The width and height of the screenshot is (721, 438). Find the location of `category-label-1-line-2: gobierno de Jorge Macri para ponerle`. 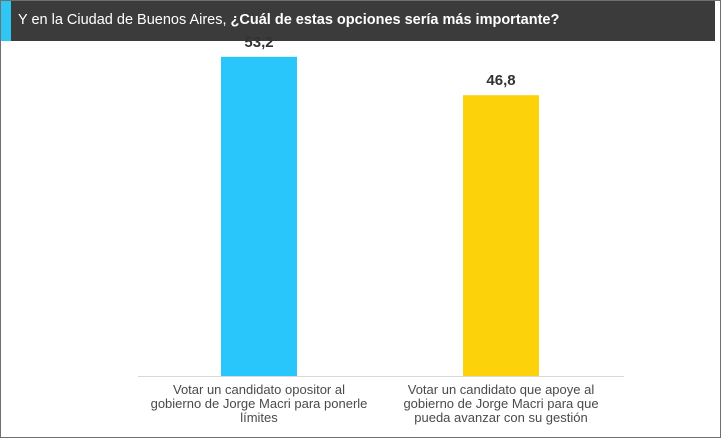

category-label-1-line-2: gobierno de Jorge Macri para ponerle is located at coordinates (259, 403).